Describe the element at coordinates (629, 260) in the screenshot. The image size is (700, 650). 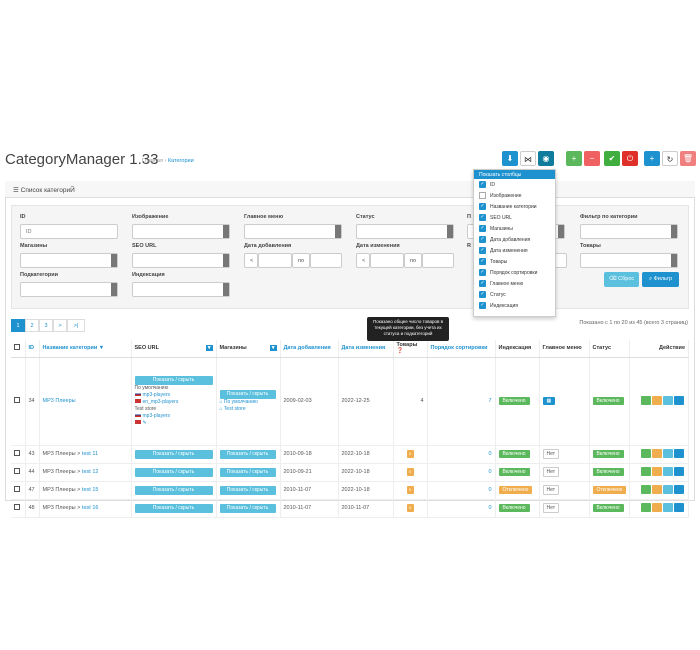
I see `products-select` at that location.